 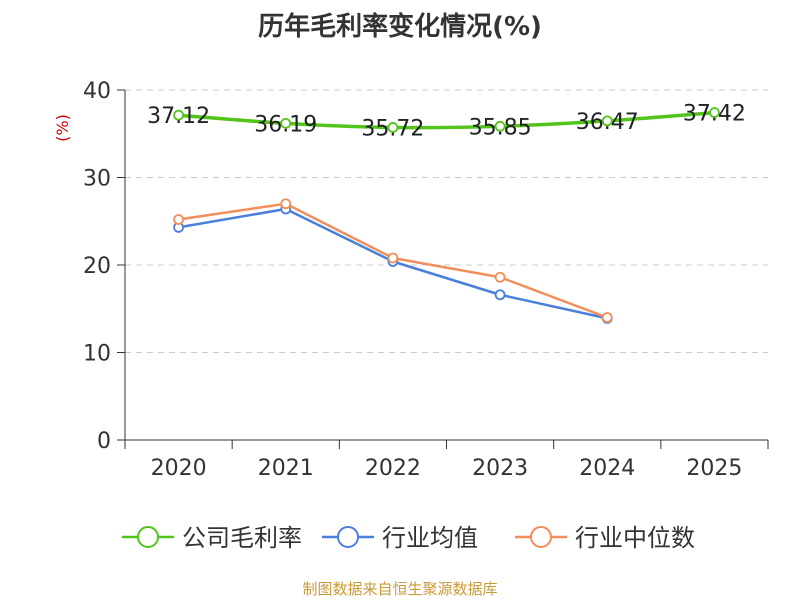 What do you see at coordinates (400, 589) in the screenshot?
I see `source-note: 制图数据来自恒生聚源数据库` at bounding box center [400, 589].